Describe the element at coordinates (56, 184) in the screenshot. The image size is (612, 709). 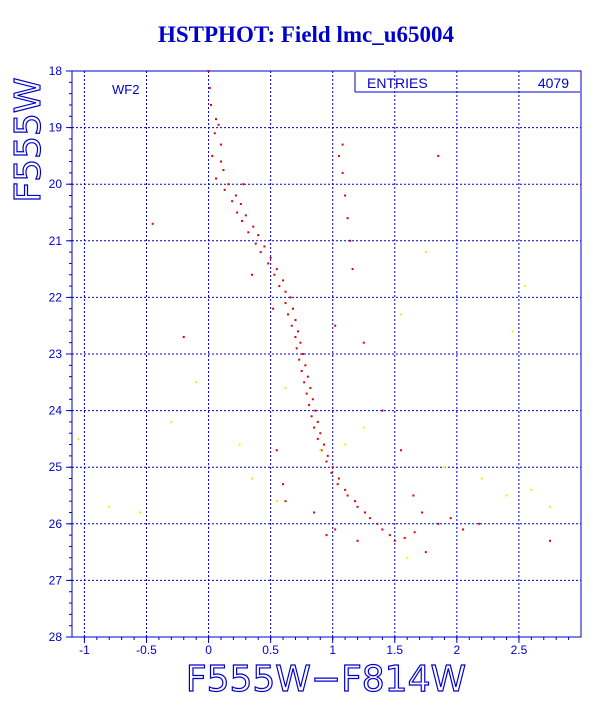
I see `y-tick-label: 20` at that location.